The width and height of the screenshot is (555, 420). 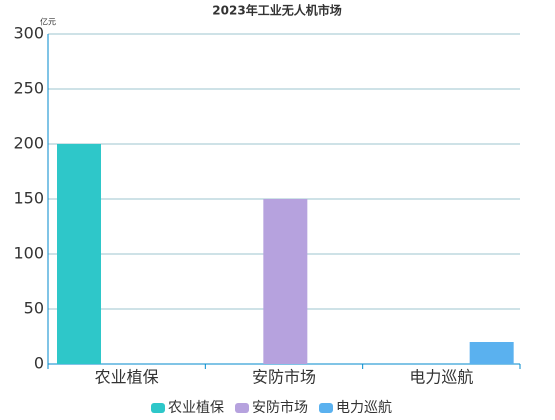 I want to click on x-tick-label: 农业植保, so click(x=127, y=377).